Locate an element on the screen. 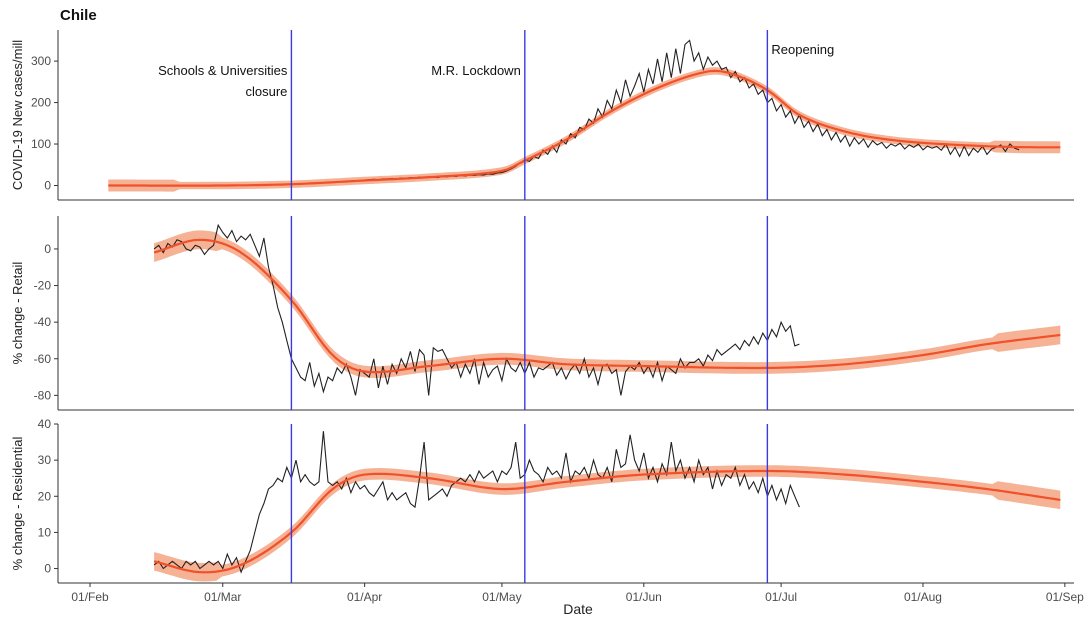 The width and height of the screenshot is (1091, 620). y-tick-label: 300 is located at coordinates (41, 61).